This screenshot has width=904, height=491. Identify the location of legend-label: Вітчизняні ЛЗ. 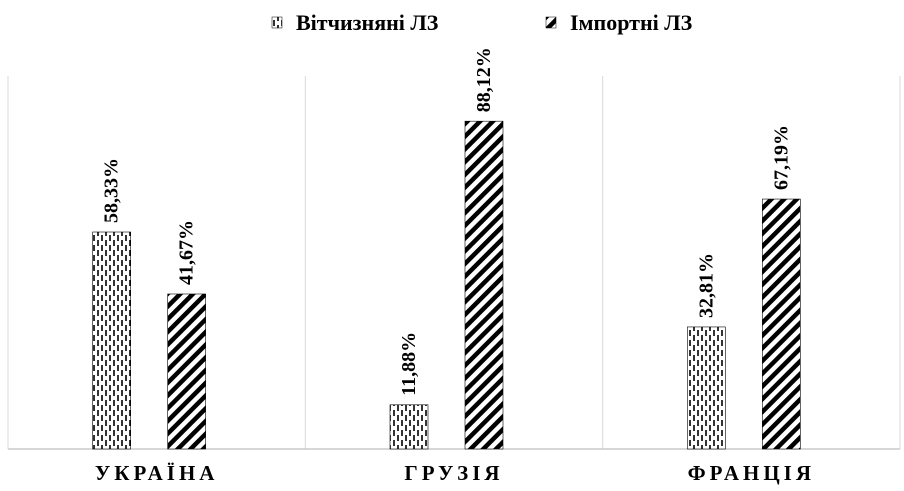
(367, 22).